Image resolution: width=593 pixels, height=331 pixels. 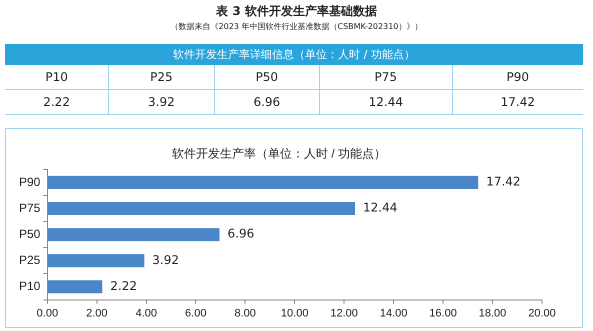 I want to click on text: 2.22, so click(x=57, y=102).